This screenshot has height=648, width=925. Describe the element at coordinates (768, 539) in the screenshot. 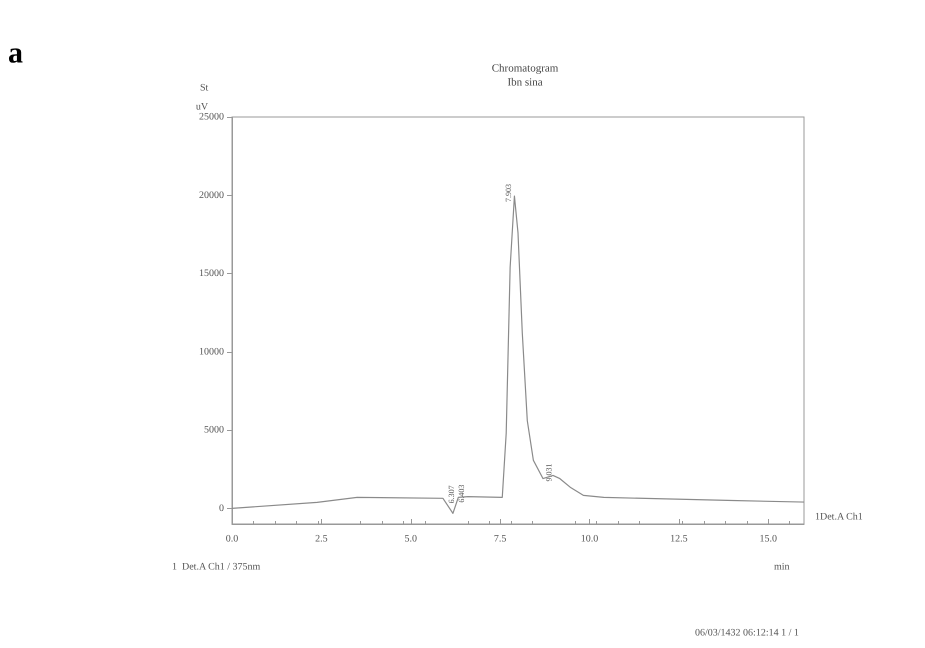

I see `x-tick-label: 15.0` at that location.